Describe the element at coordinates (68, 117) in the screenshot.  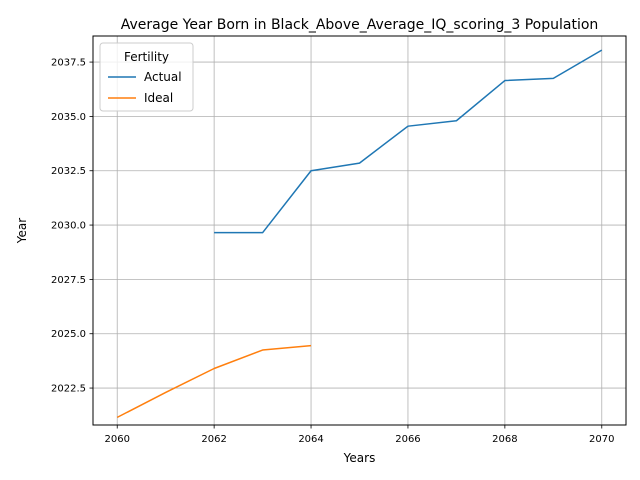
I see `y-tick-label: 2035.0` at that location.